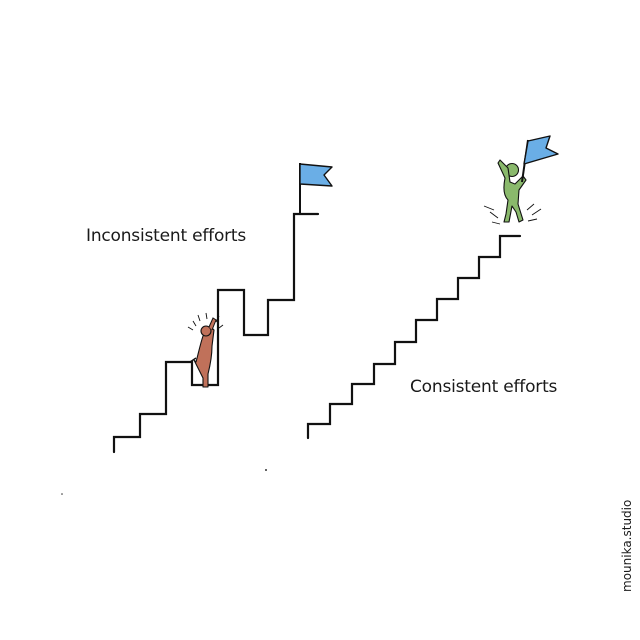 The image size is (640, 640). Describe the element at coordinates (166, 236) in the screenshot. I see `inconsistent-efforts-label: Inconsistent efforts` at that location.